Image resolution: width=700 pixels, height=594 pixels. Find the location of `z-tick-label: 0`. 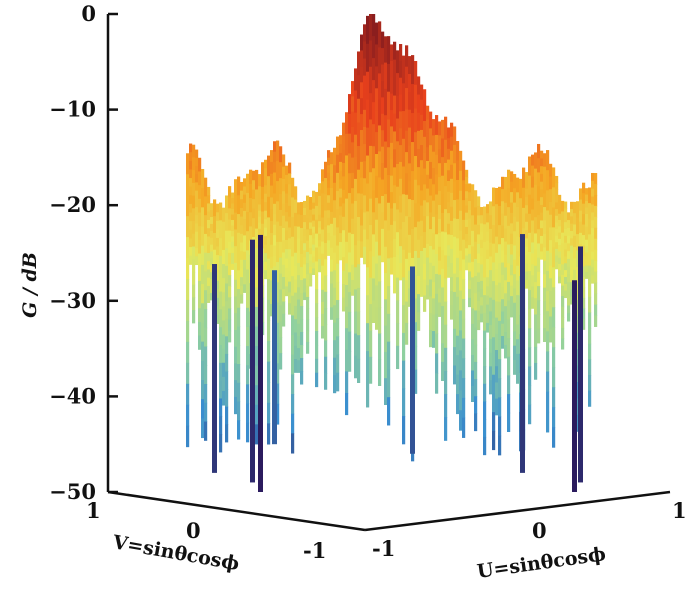

z-tick-label: 0 is located at coordinates (88, 13).